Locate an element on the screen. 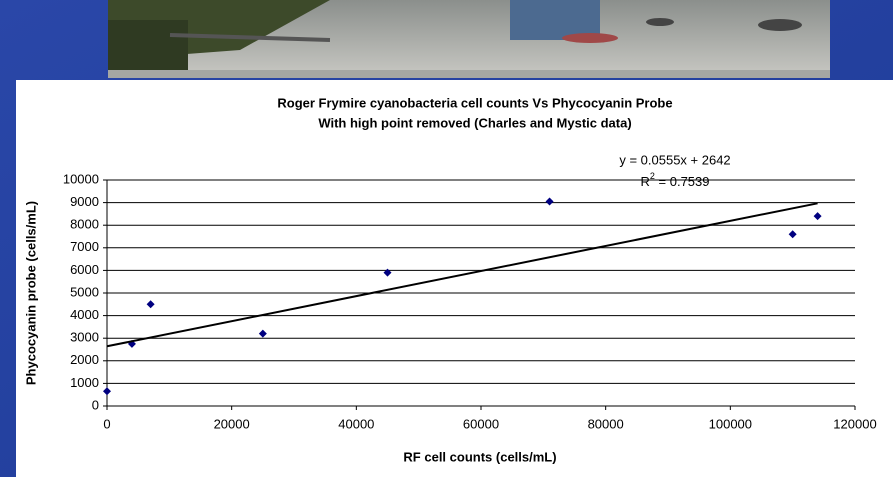 The image size is (893, 477). y-tick-label: 10000 is located at coordinates (81, 178).